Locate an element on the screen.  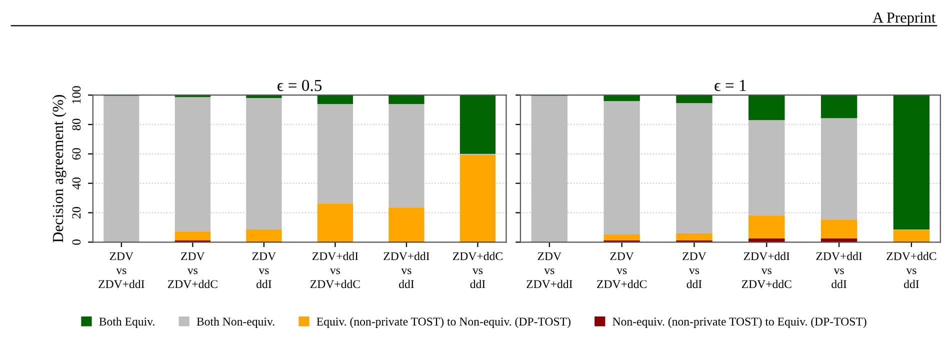
y-tick-label: 20 is located at coordinates (76, 212).